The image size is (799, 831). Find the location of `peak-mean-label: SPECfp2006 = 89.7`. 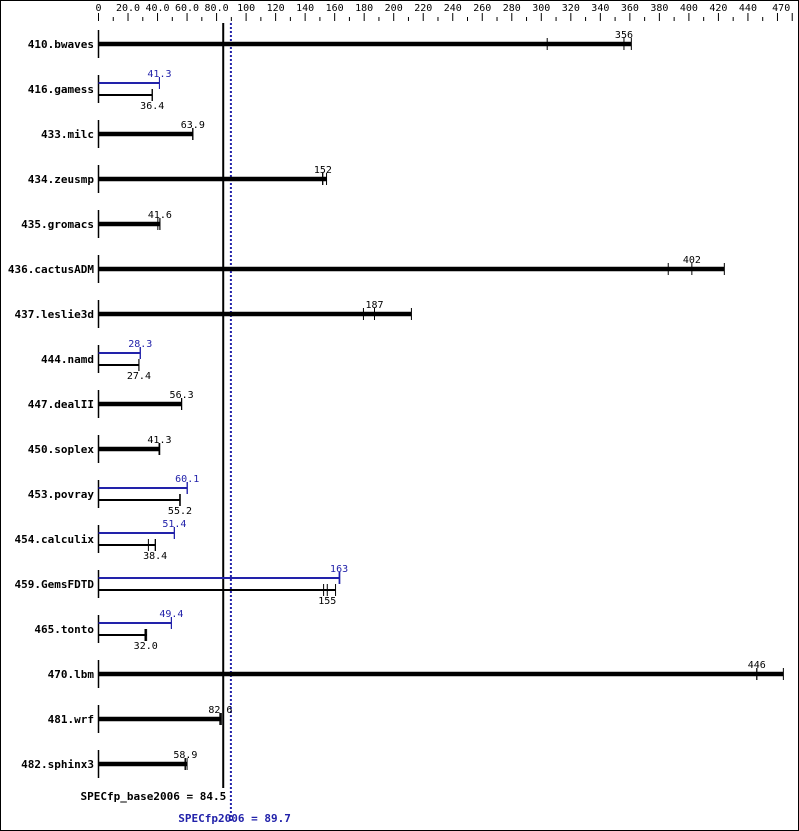

peak-mean-label: SPECfp2006 = 89.7 is located at coordinates (234, 818).